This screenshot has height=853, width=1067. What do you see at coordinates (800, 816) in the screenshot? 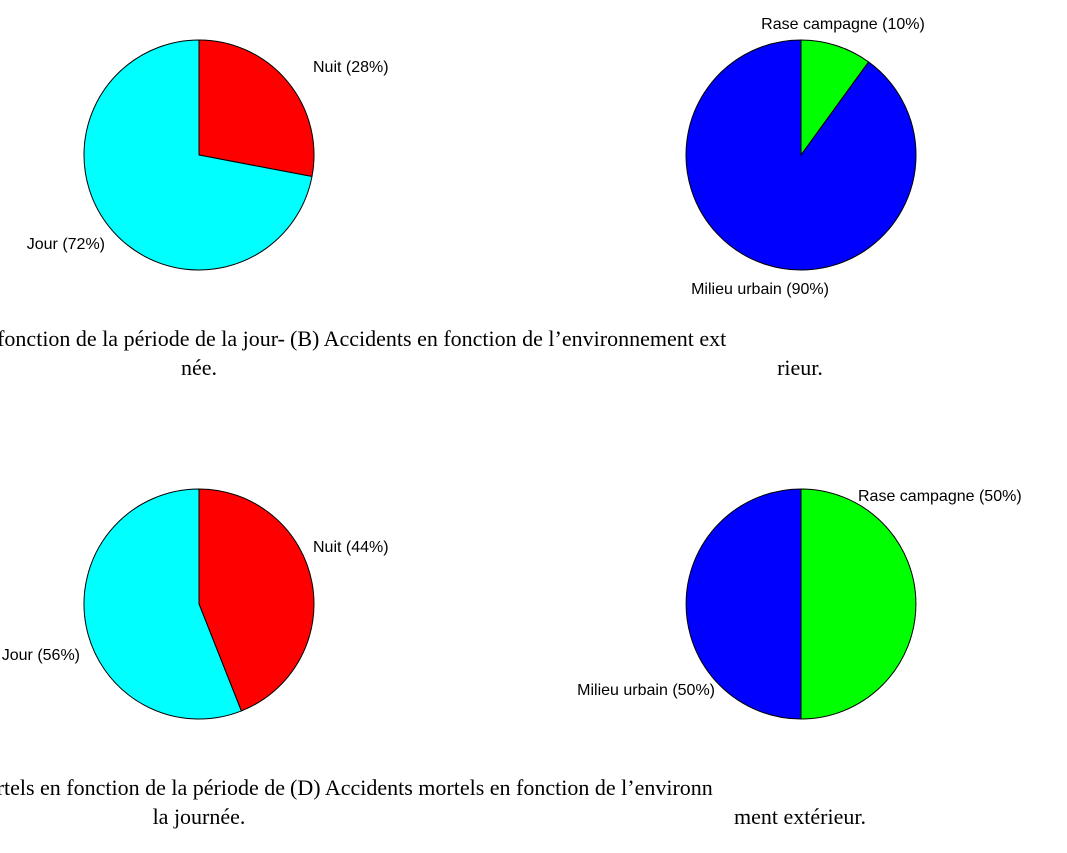
I see `caption: ment extérieur.` at bounding box center [800, 816].